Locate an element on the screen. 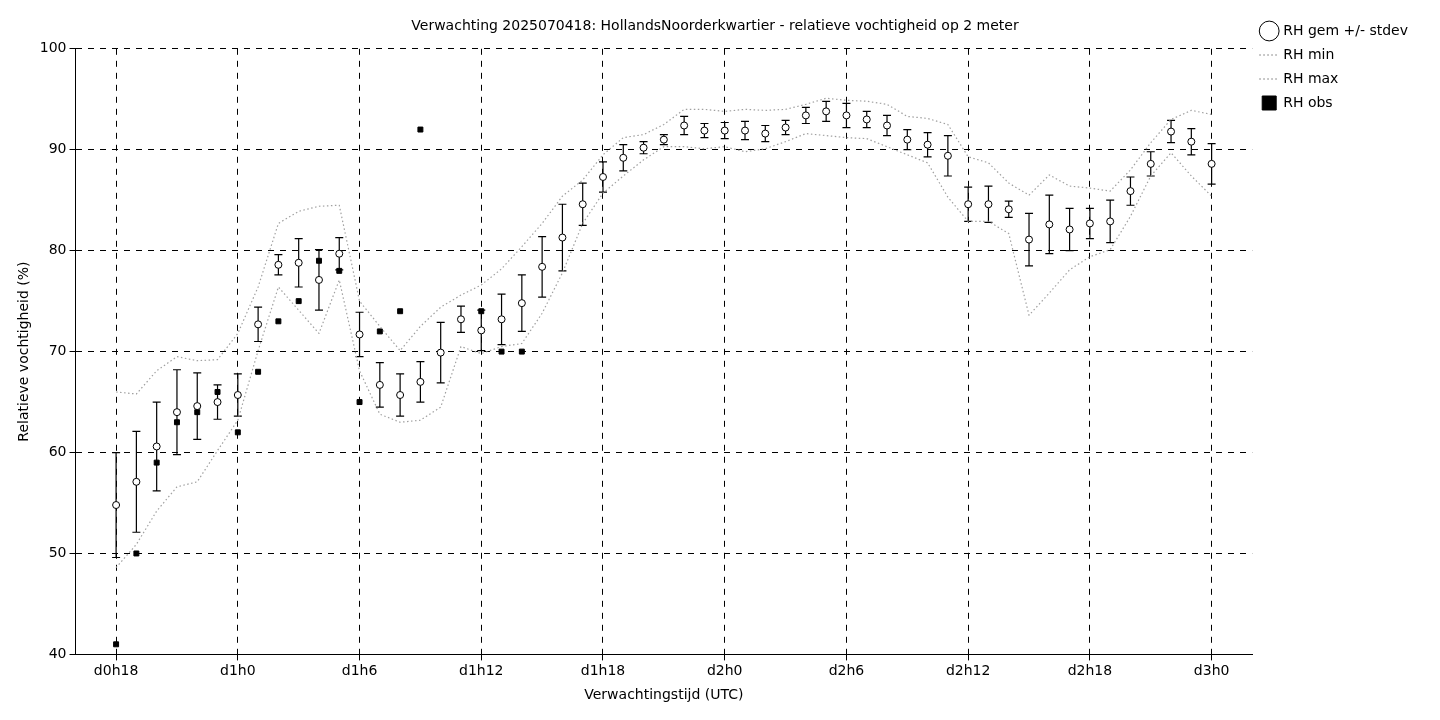 Image resolution: width=1440 pixels, height=720 pixels. legend-label: RH gem +/- stdev is located at coordinates (1345, 29).